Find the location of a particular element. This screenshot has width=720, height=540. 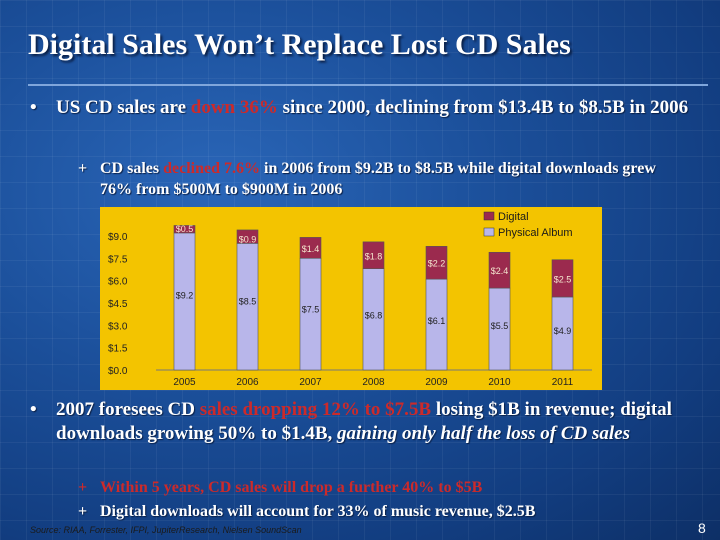

data-label-physical-2008: $6.8 is located at coordinates (374, 315).